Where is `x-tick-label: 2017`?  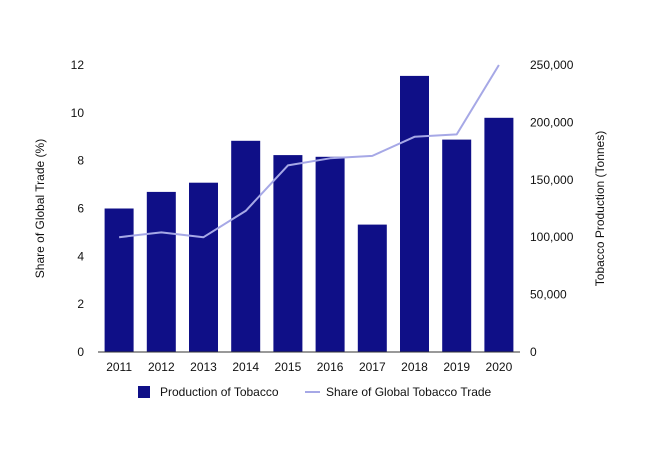 x-tick-label: 2017 is located at coordinates (372, 367).